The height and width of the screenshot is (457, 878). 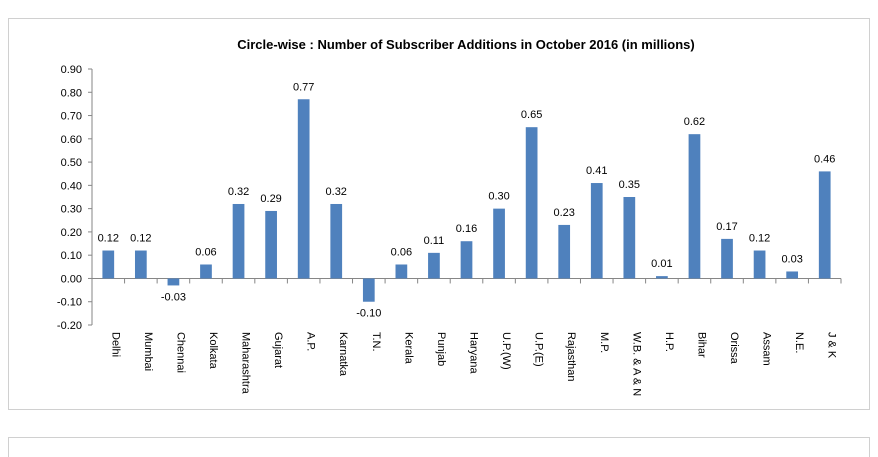 What do you see at coordinates (71, 140) in the screenshot?
I see `y-tick-label: 0.60` at bounding box center [71, 140].